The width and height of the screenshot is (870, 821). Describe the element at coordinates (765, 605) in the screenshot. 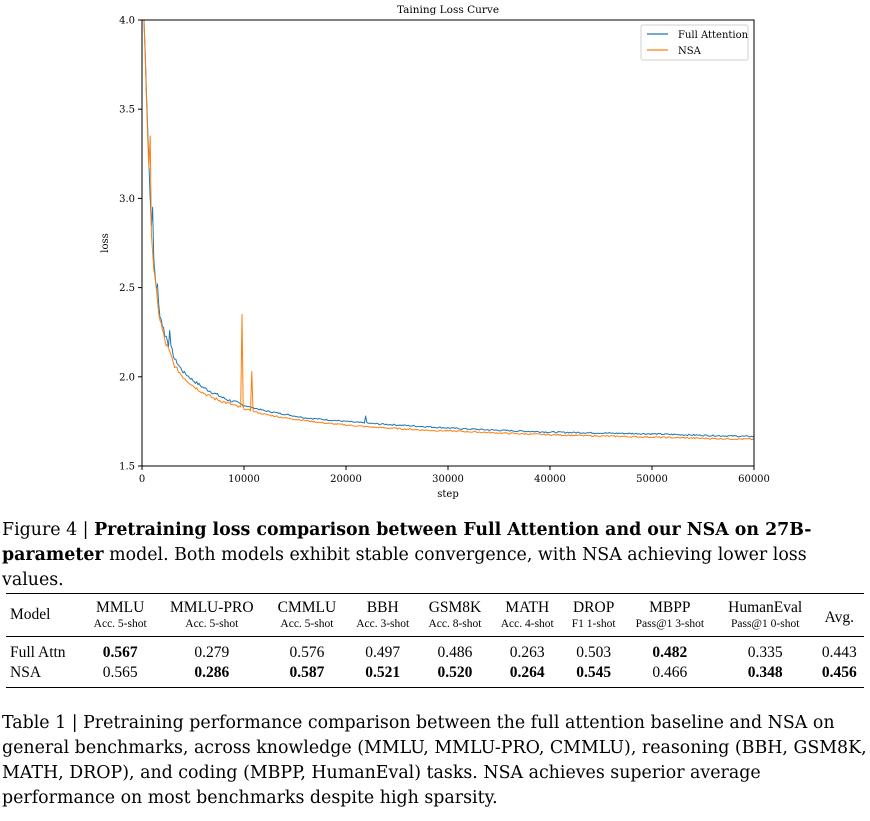

I see `col-header-name: HumanEval` at that location.